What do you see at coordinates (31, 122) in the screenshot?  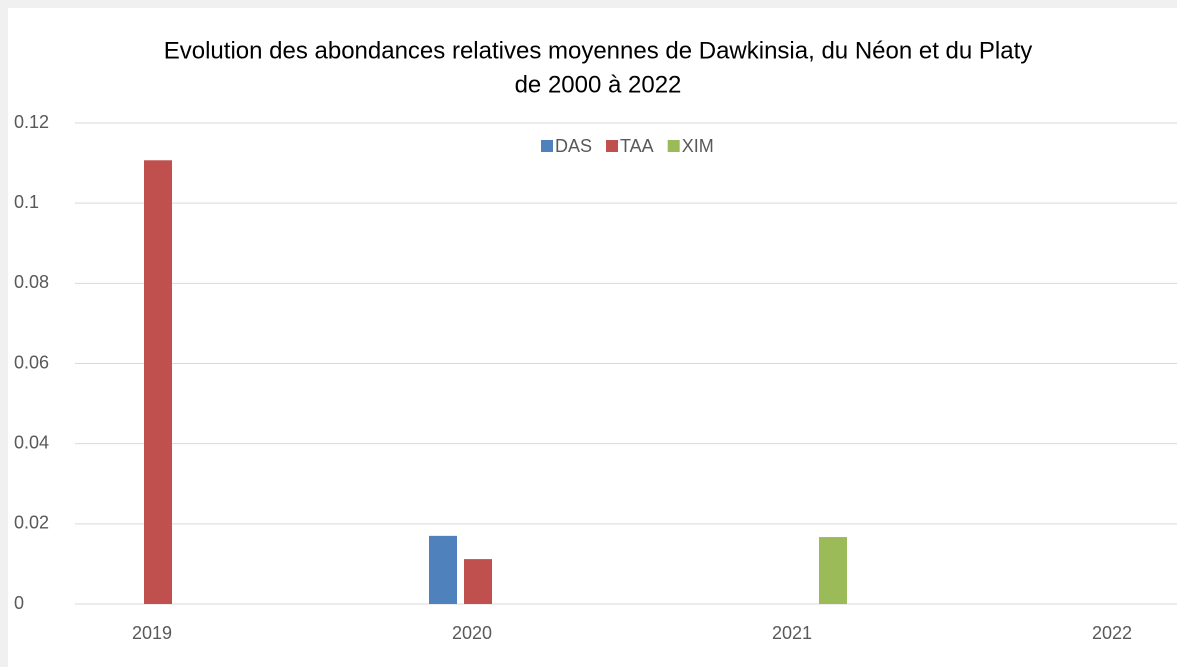 I see `y-tick-label: 0.12` at bounding box center [31, 122].